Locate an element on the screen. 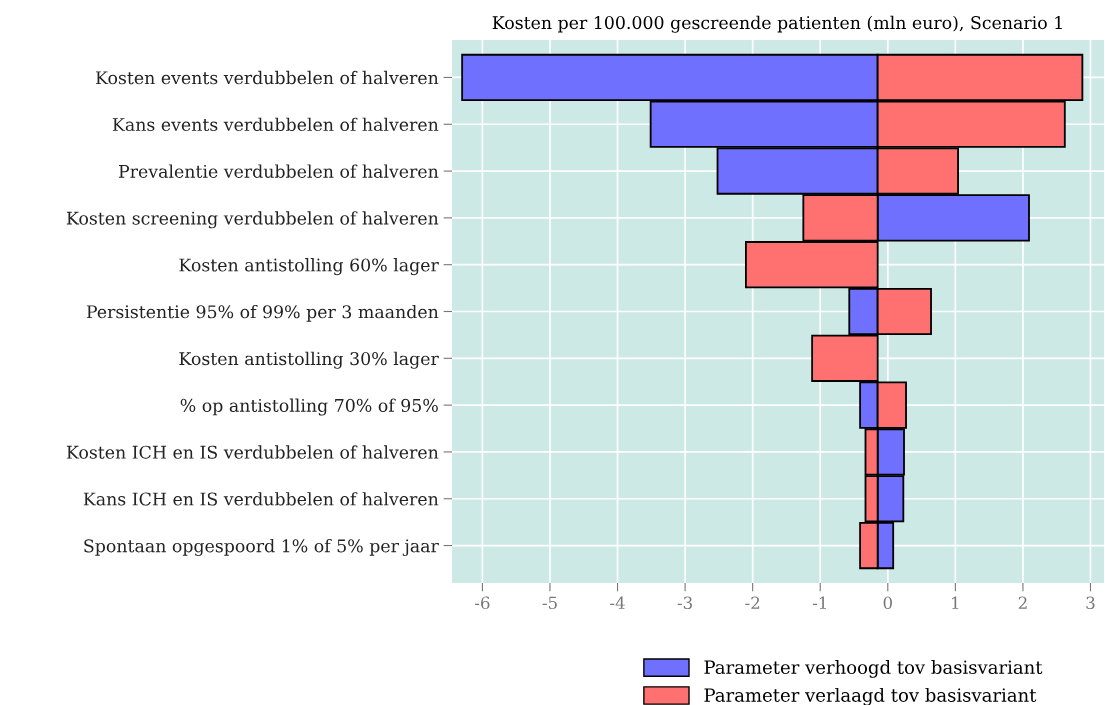  y-tick-label: Kosten events verdubbelen of halveren is located at coordinates (267, 77).